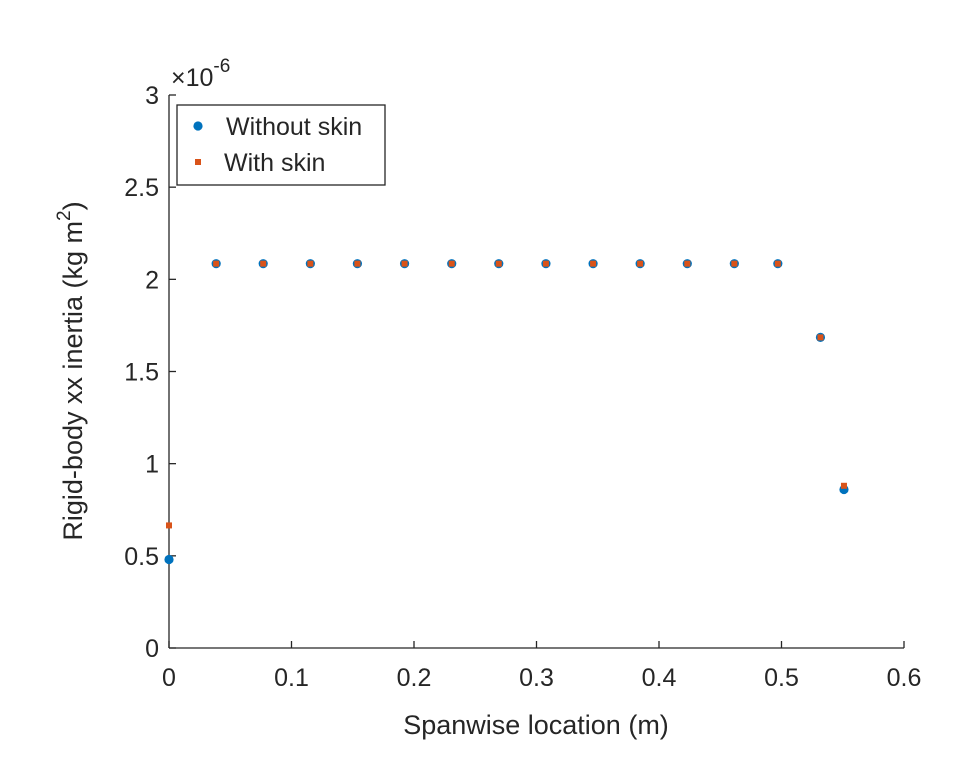  Describe the element at coordinates (141, 188) in the screenshot. I see `y-tick-label: 2.5` at that location.